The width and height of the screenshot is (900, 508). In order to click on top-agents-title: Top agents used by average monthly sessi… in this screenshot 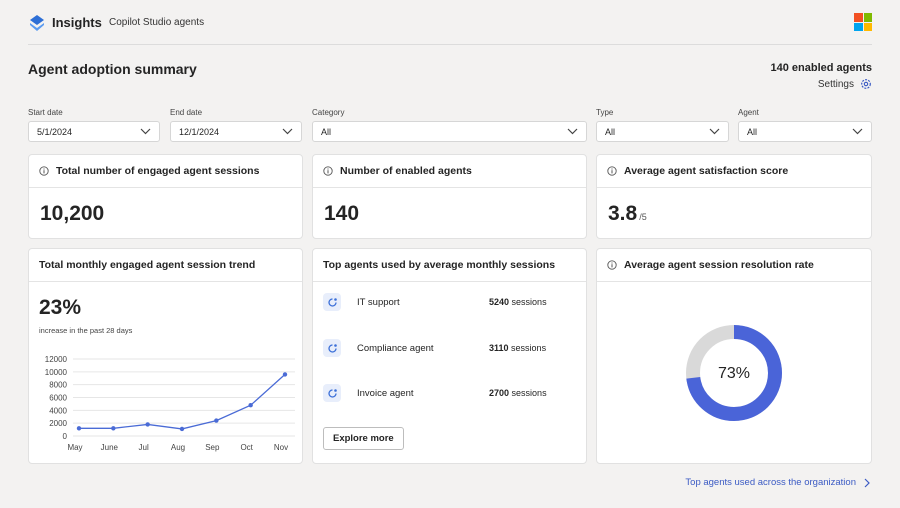, I will do `click(439, 265)`.